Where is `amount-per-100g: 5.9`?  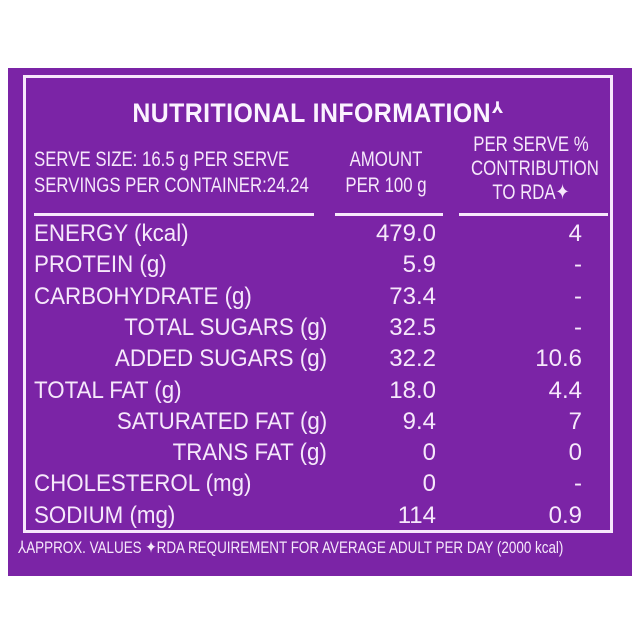 amount-per-100g: 5.9 is located at coordinates (419, 265).